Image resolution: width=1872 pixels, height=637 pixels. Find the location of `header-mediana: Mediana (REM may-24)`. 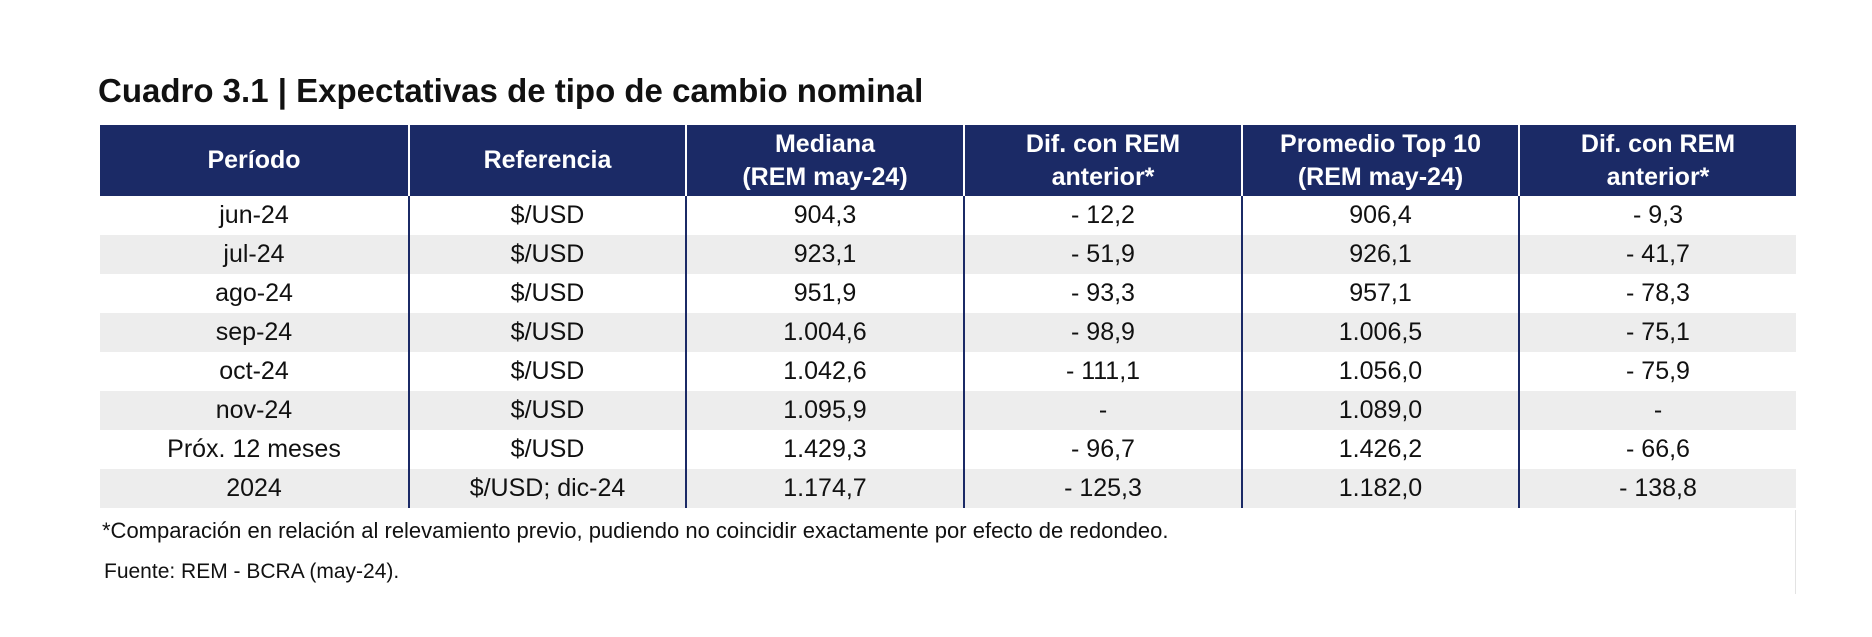

header-mediana: Mediana (REM may-24) is located at coordinates (825, 160).